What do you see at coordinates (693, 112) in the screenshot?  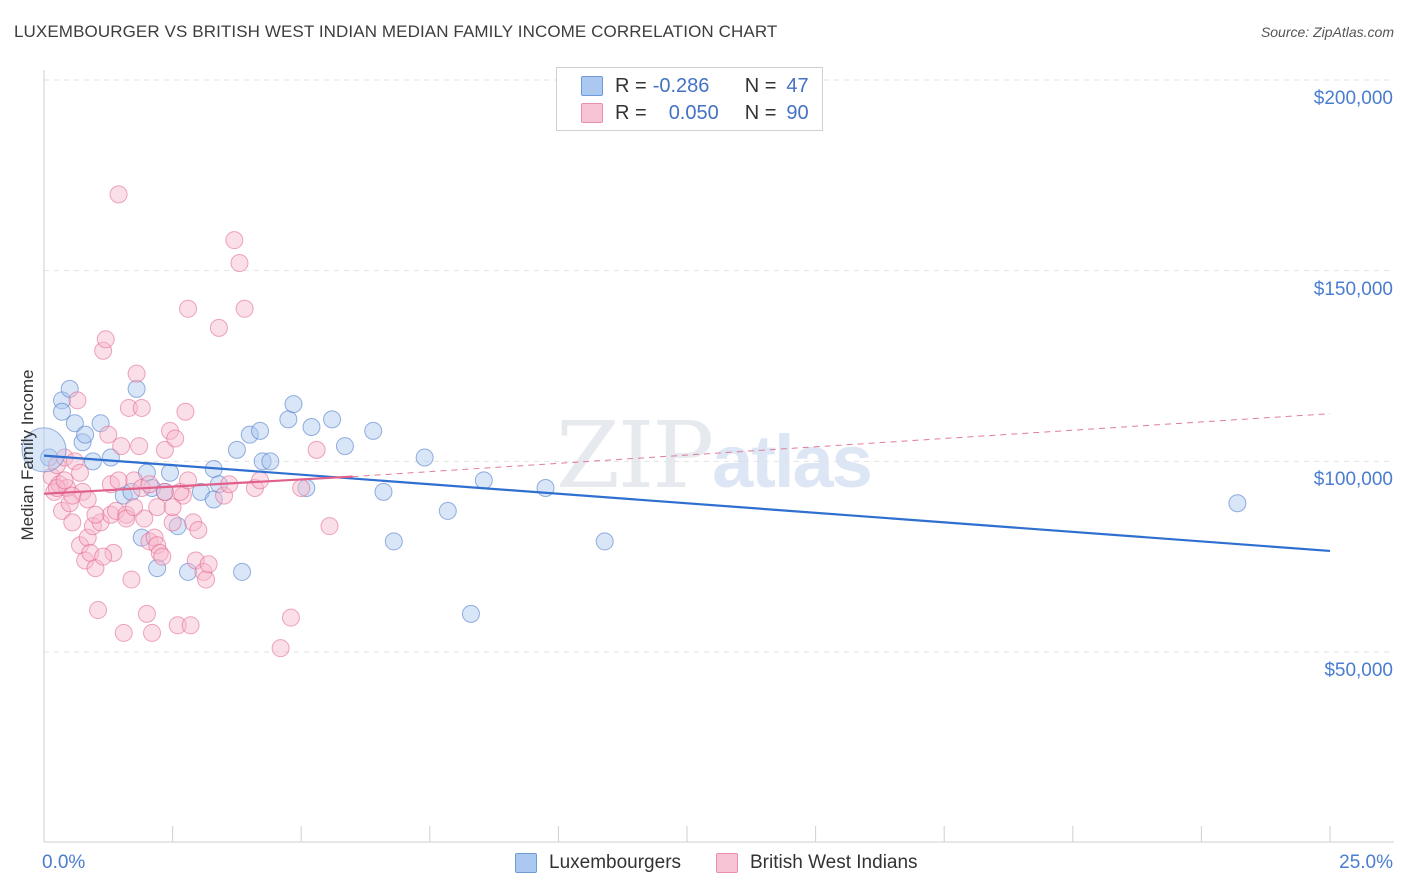 I see `legend-r-value: 0.050` at bounding box center [693, 112].